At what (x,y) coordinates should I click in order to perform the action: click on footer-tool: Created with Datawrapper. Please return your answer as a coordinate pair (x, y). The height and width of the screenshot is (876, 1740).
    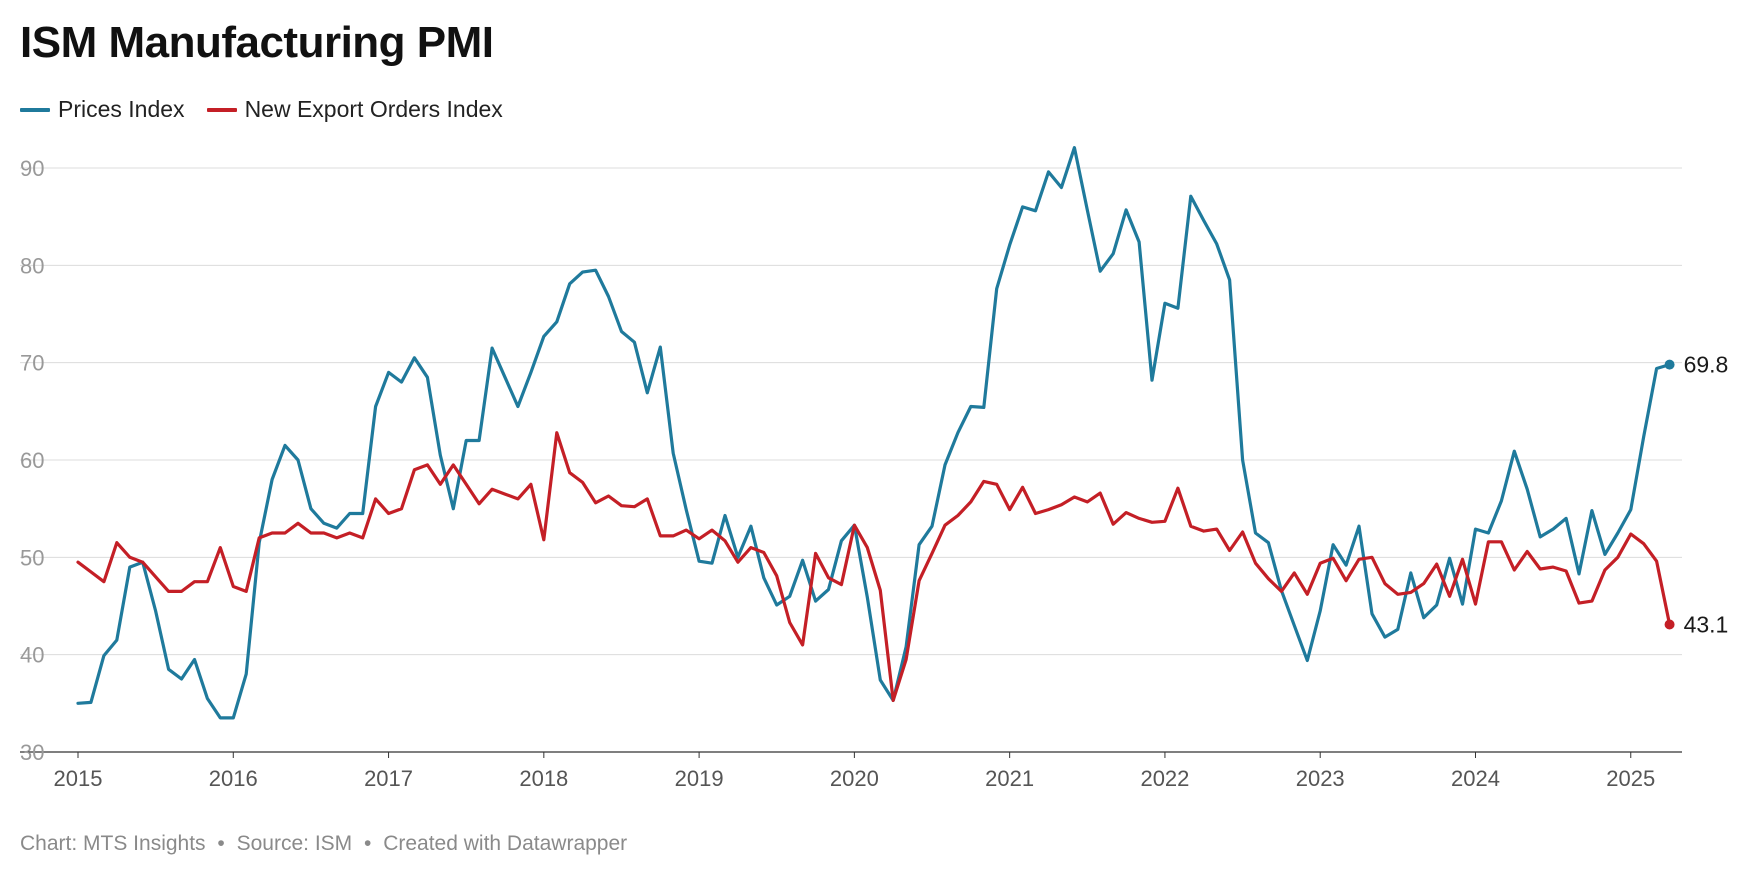
    Looking at the image, I should click on (505, 843).